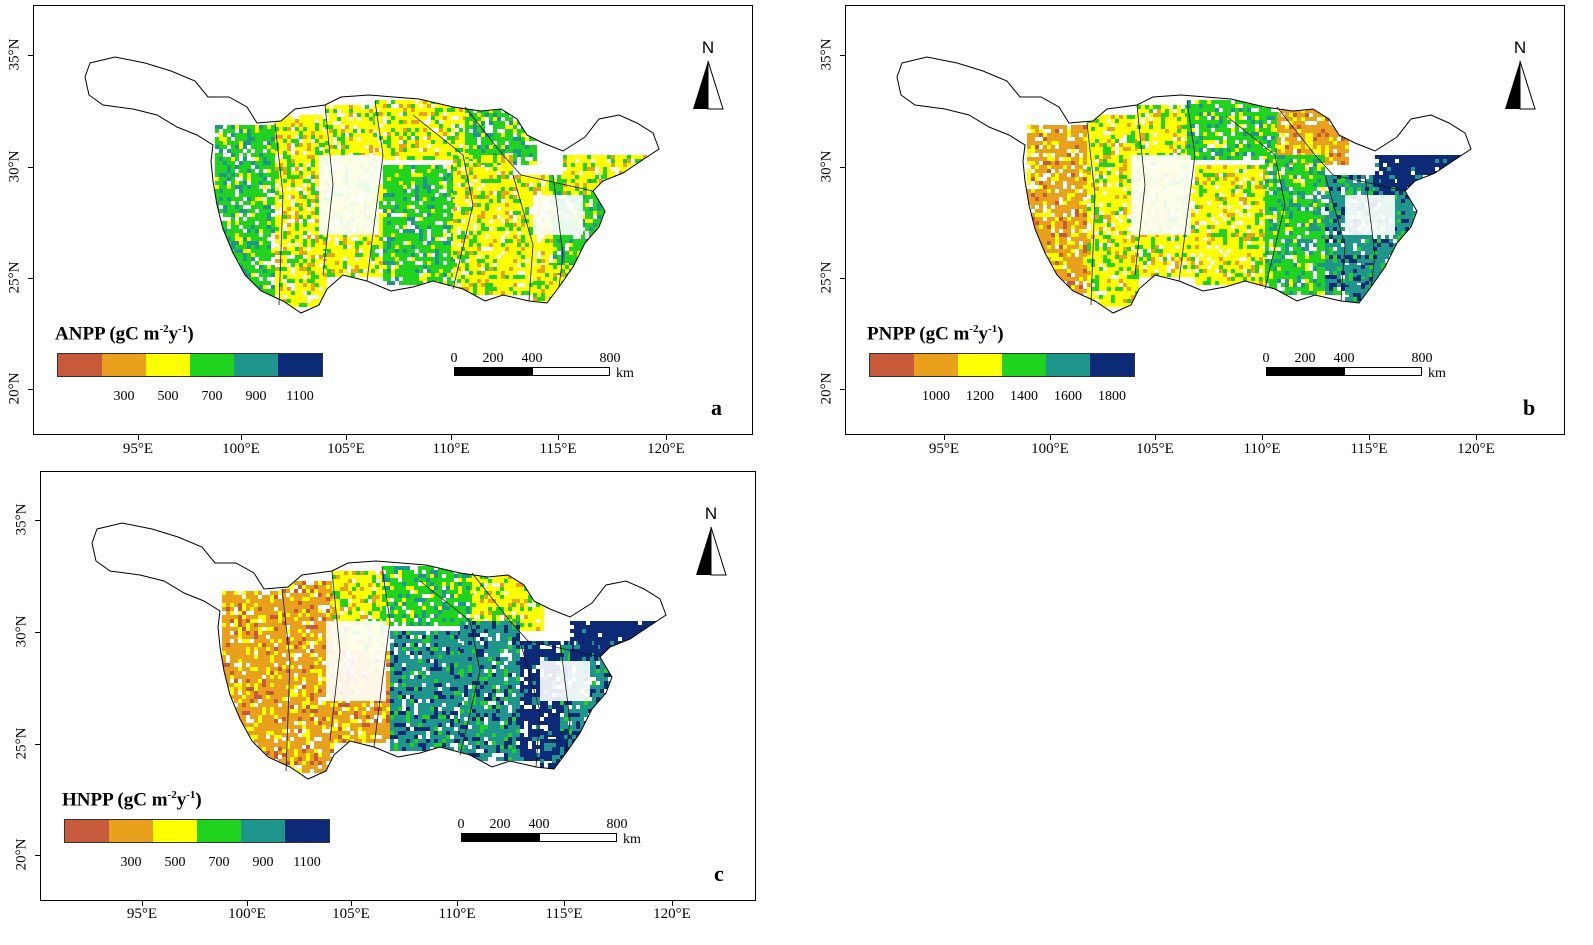 The width and height of the screenshot is (1593, 945). I want to click on legend-label: 1800, so click(1112, 396).